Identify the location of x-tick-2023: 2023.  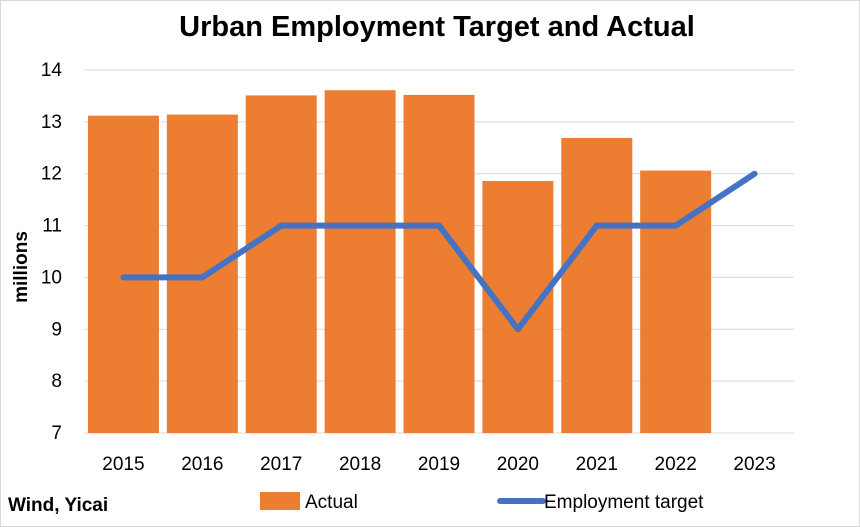
(754, 464).